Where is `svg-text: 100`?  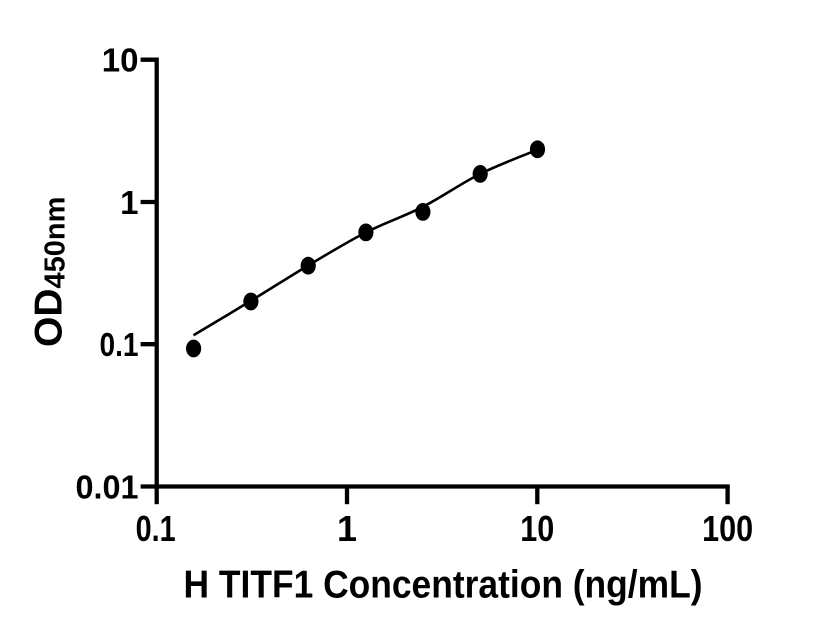 svg-text: 100 is located at coordinates (727, 528).